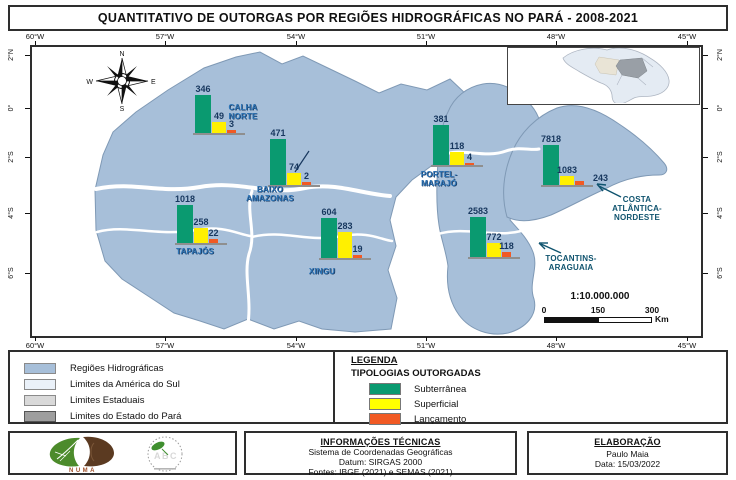  I want to click on elaboration-line: Data: 15/03/2022, so click(627, 464).